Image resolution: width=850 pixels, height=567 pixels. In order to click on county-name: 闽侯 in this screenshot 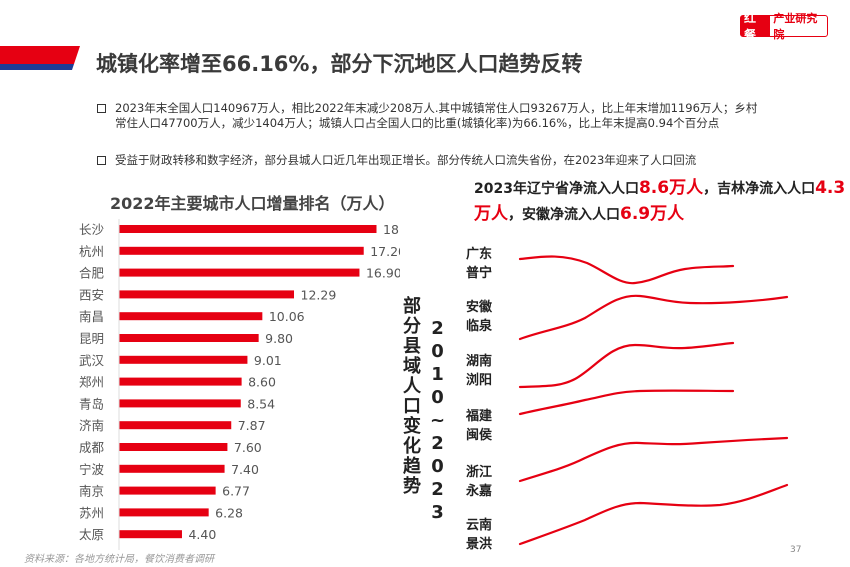, I will do `click(479, 435)`.